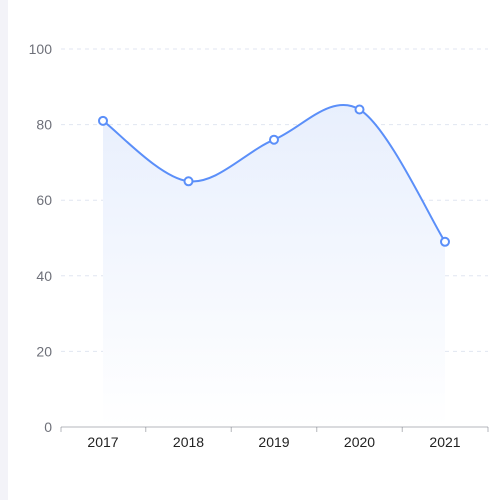  What do you see at coordinates (444, 442) in the screenshot?
I see `x-tick-label: 2021` at bounding box center [444, 442].